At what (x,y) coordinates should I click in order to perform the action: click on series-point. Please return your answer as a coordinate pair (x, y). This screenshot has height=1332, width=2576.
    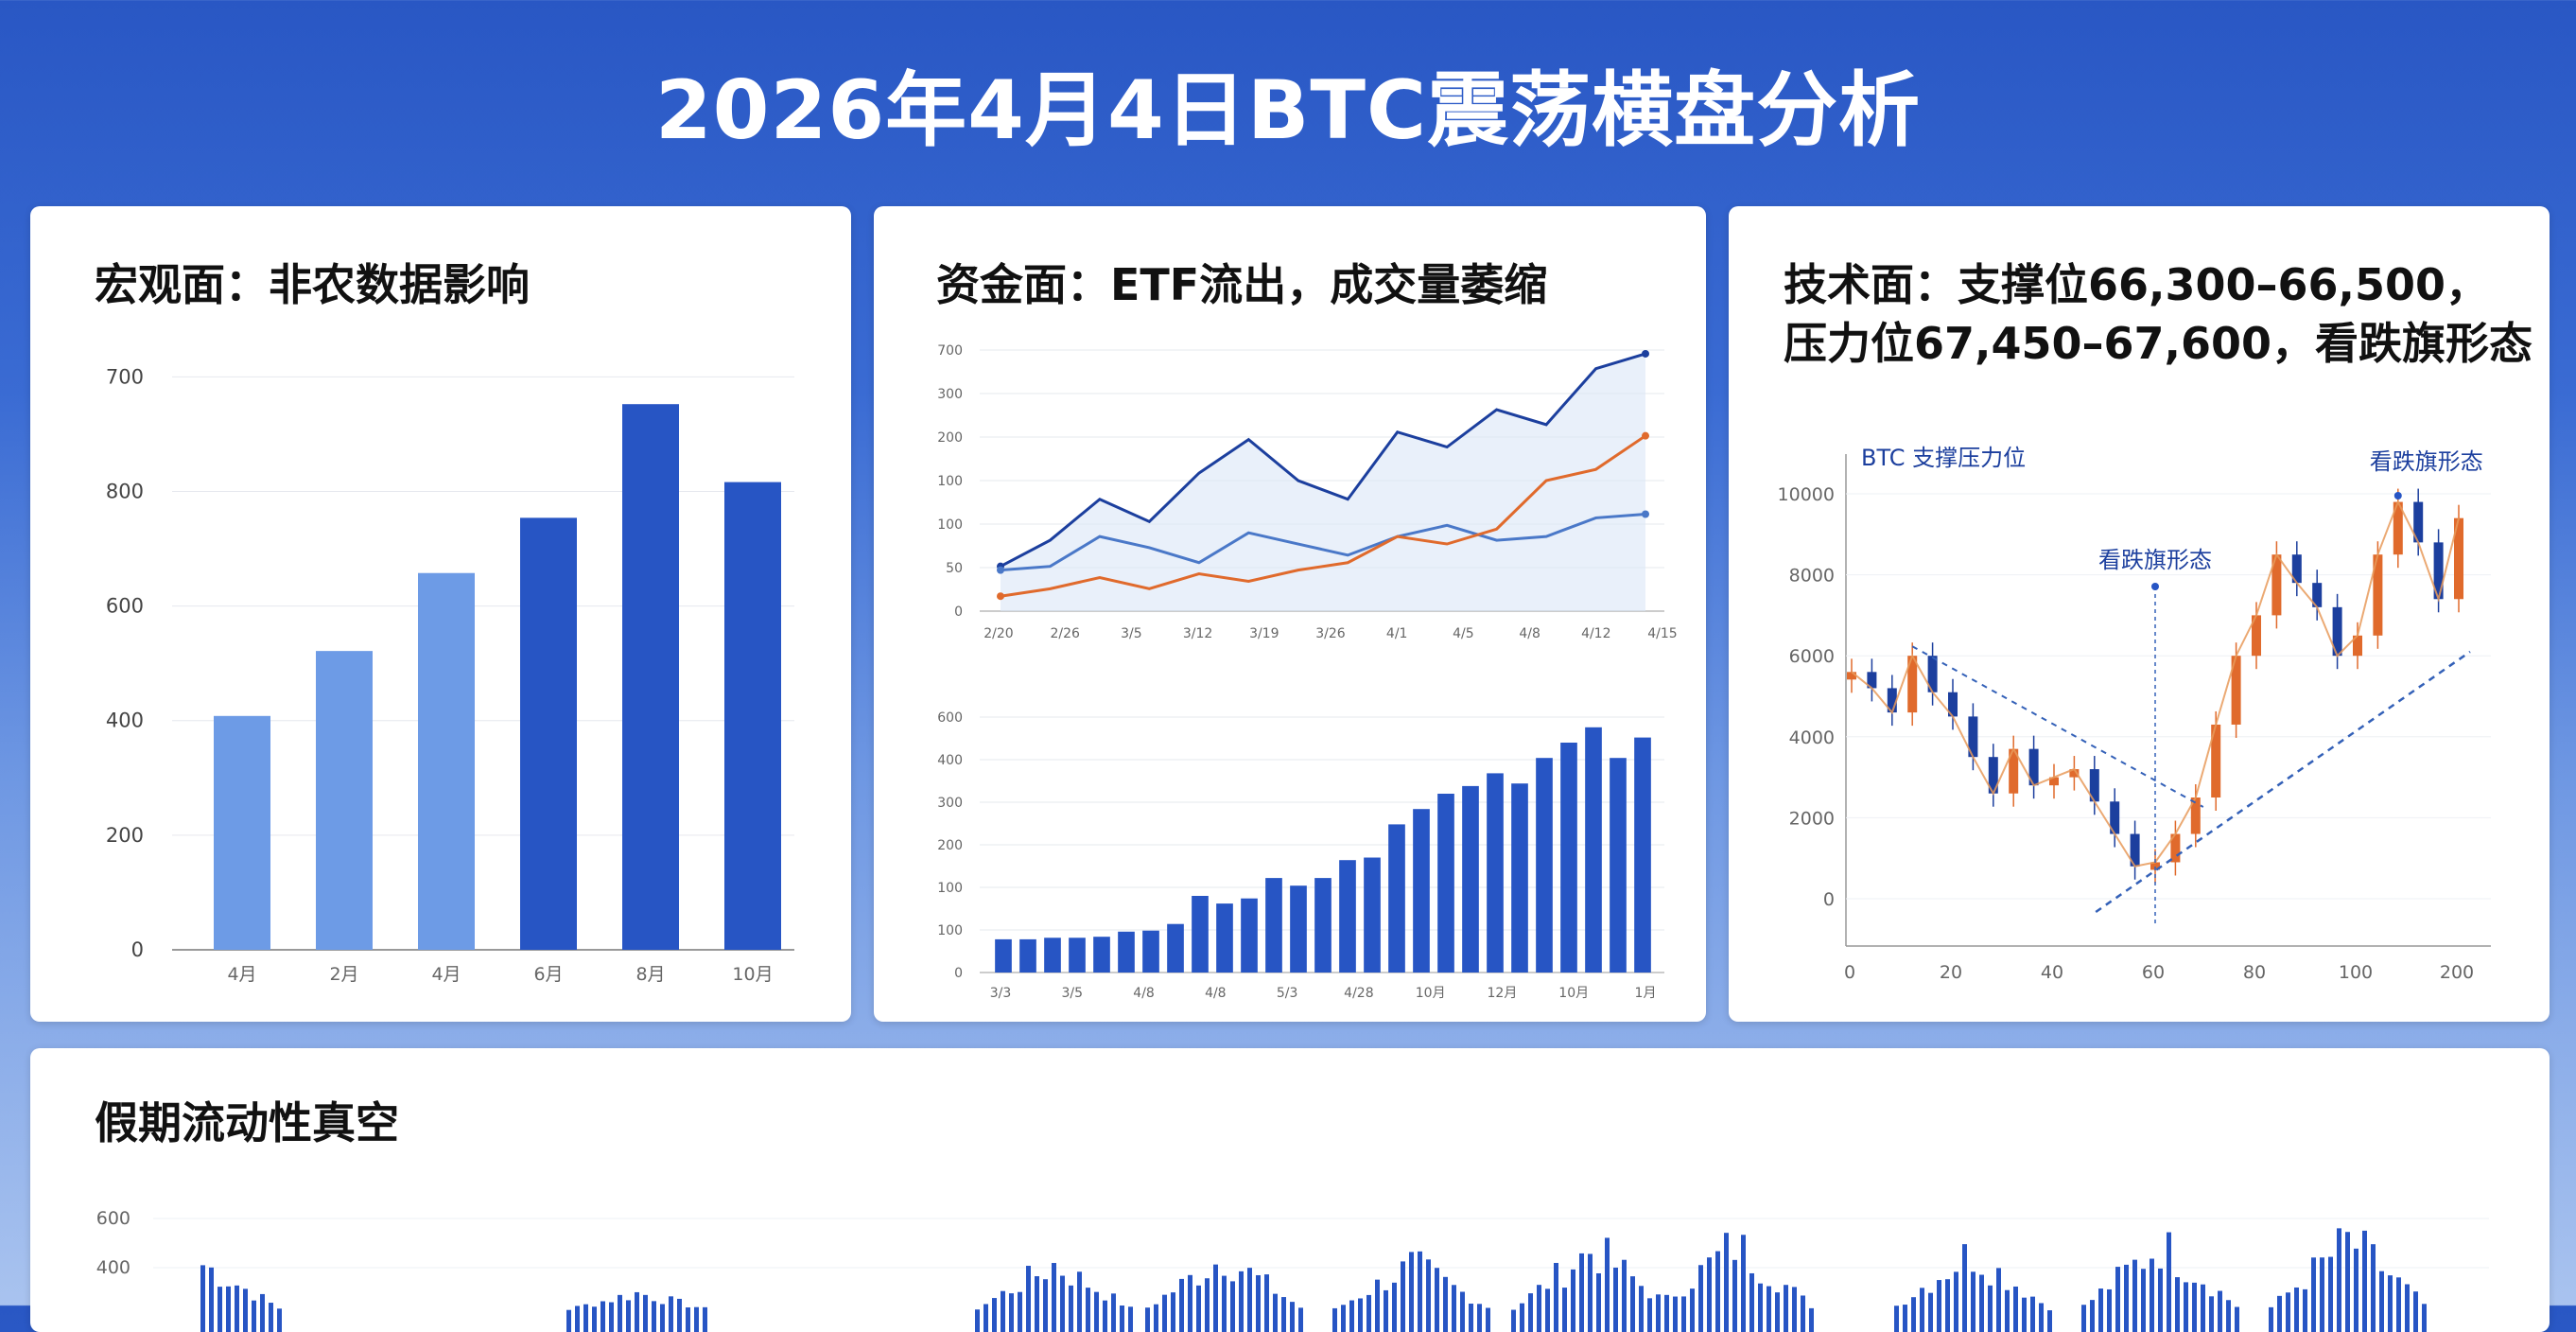
    Looking at the image, I should click on (1645, 435).